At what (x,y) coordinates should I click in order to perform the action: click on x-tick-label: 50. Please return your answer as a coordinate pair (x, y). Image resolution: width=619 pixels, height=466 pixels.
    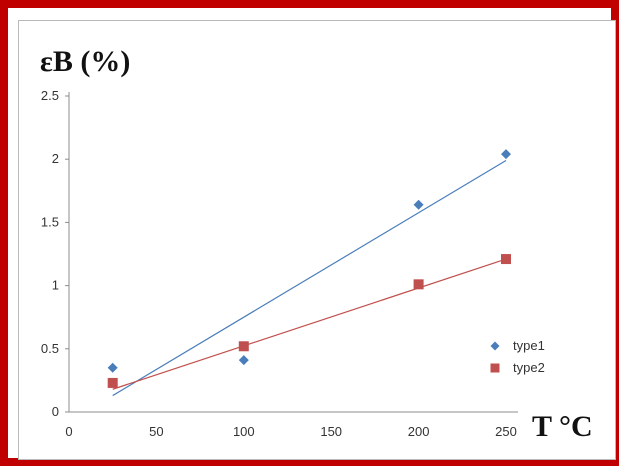
    Looking at the image, I should click on (156, 431).